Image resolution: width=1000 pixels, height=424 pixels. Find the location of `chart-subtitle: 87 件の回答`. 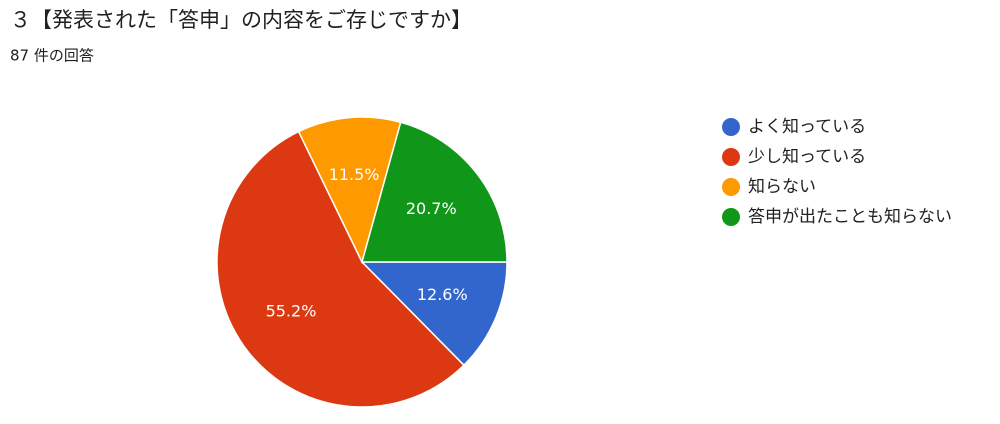

chart-subtitle: 87 件の回答 is located at coordinates (52, 56).